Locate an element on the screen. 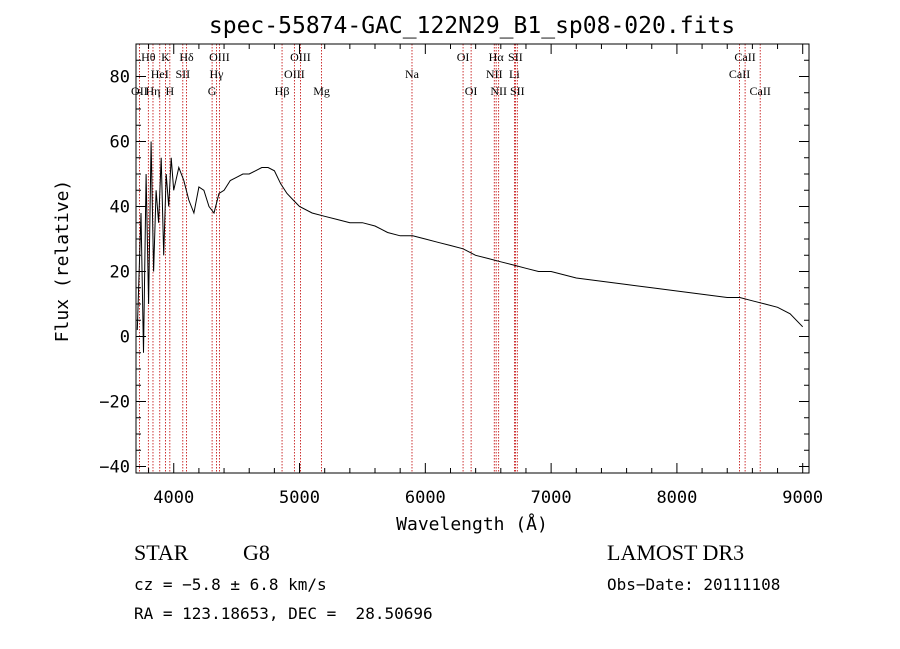  line-marker-label: G is located at coordinates (212, 91).